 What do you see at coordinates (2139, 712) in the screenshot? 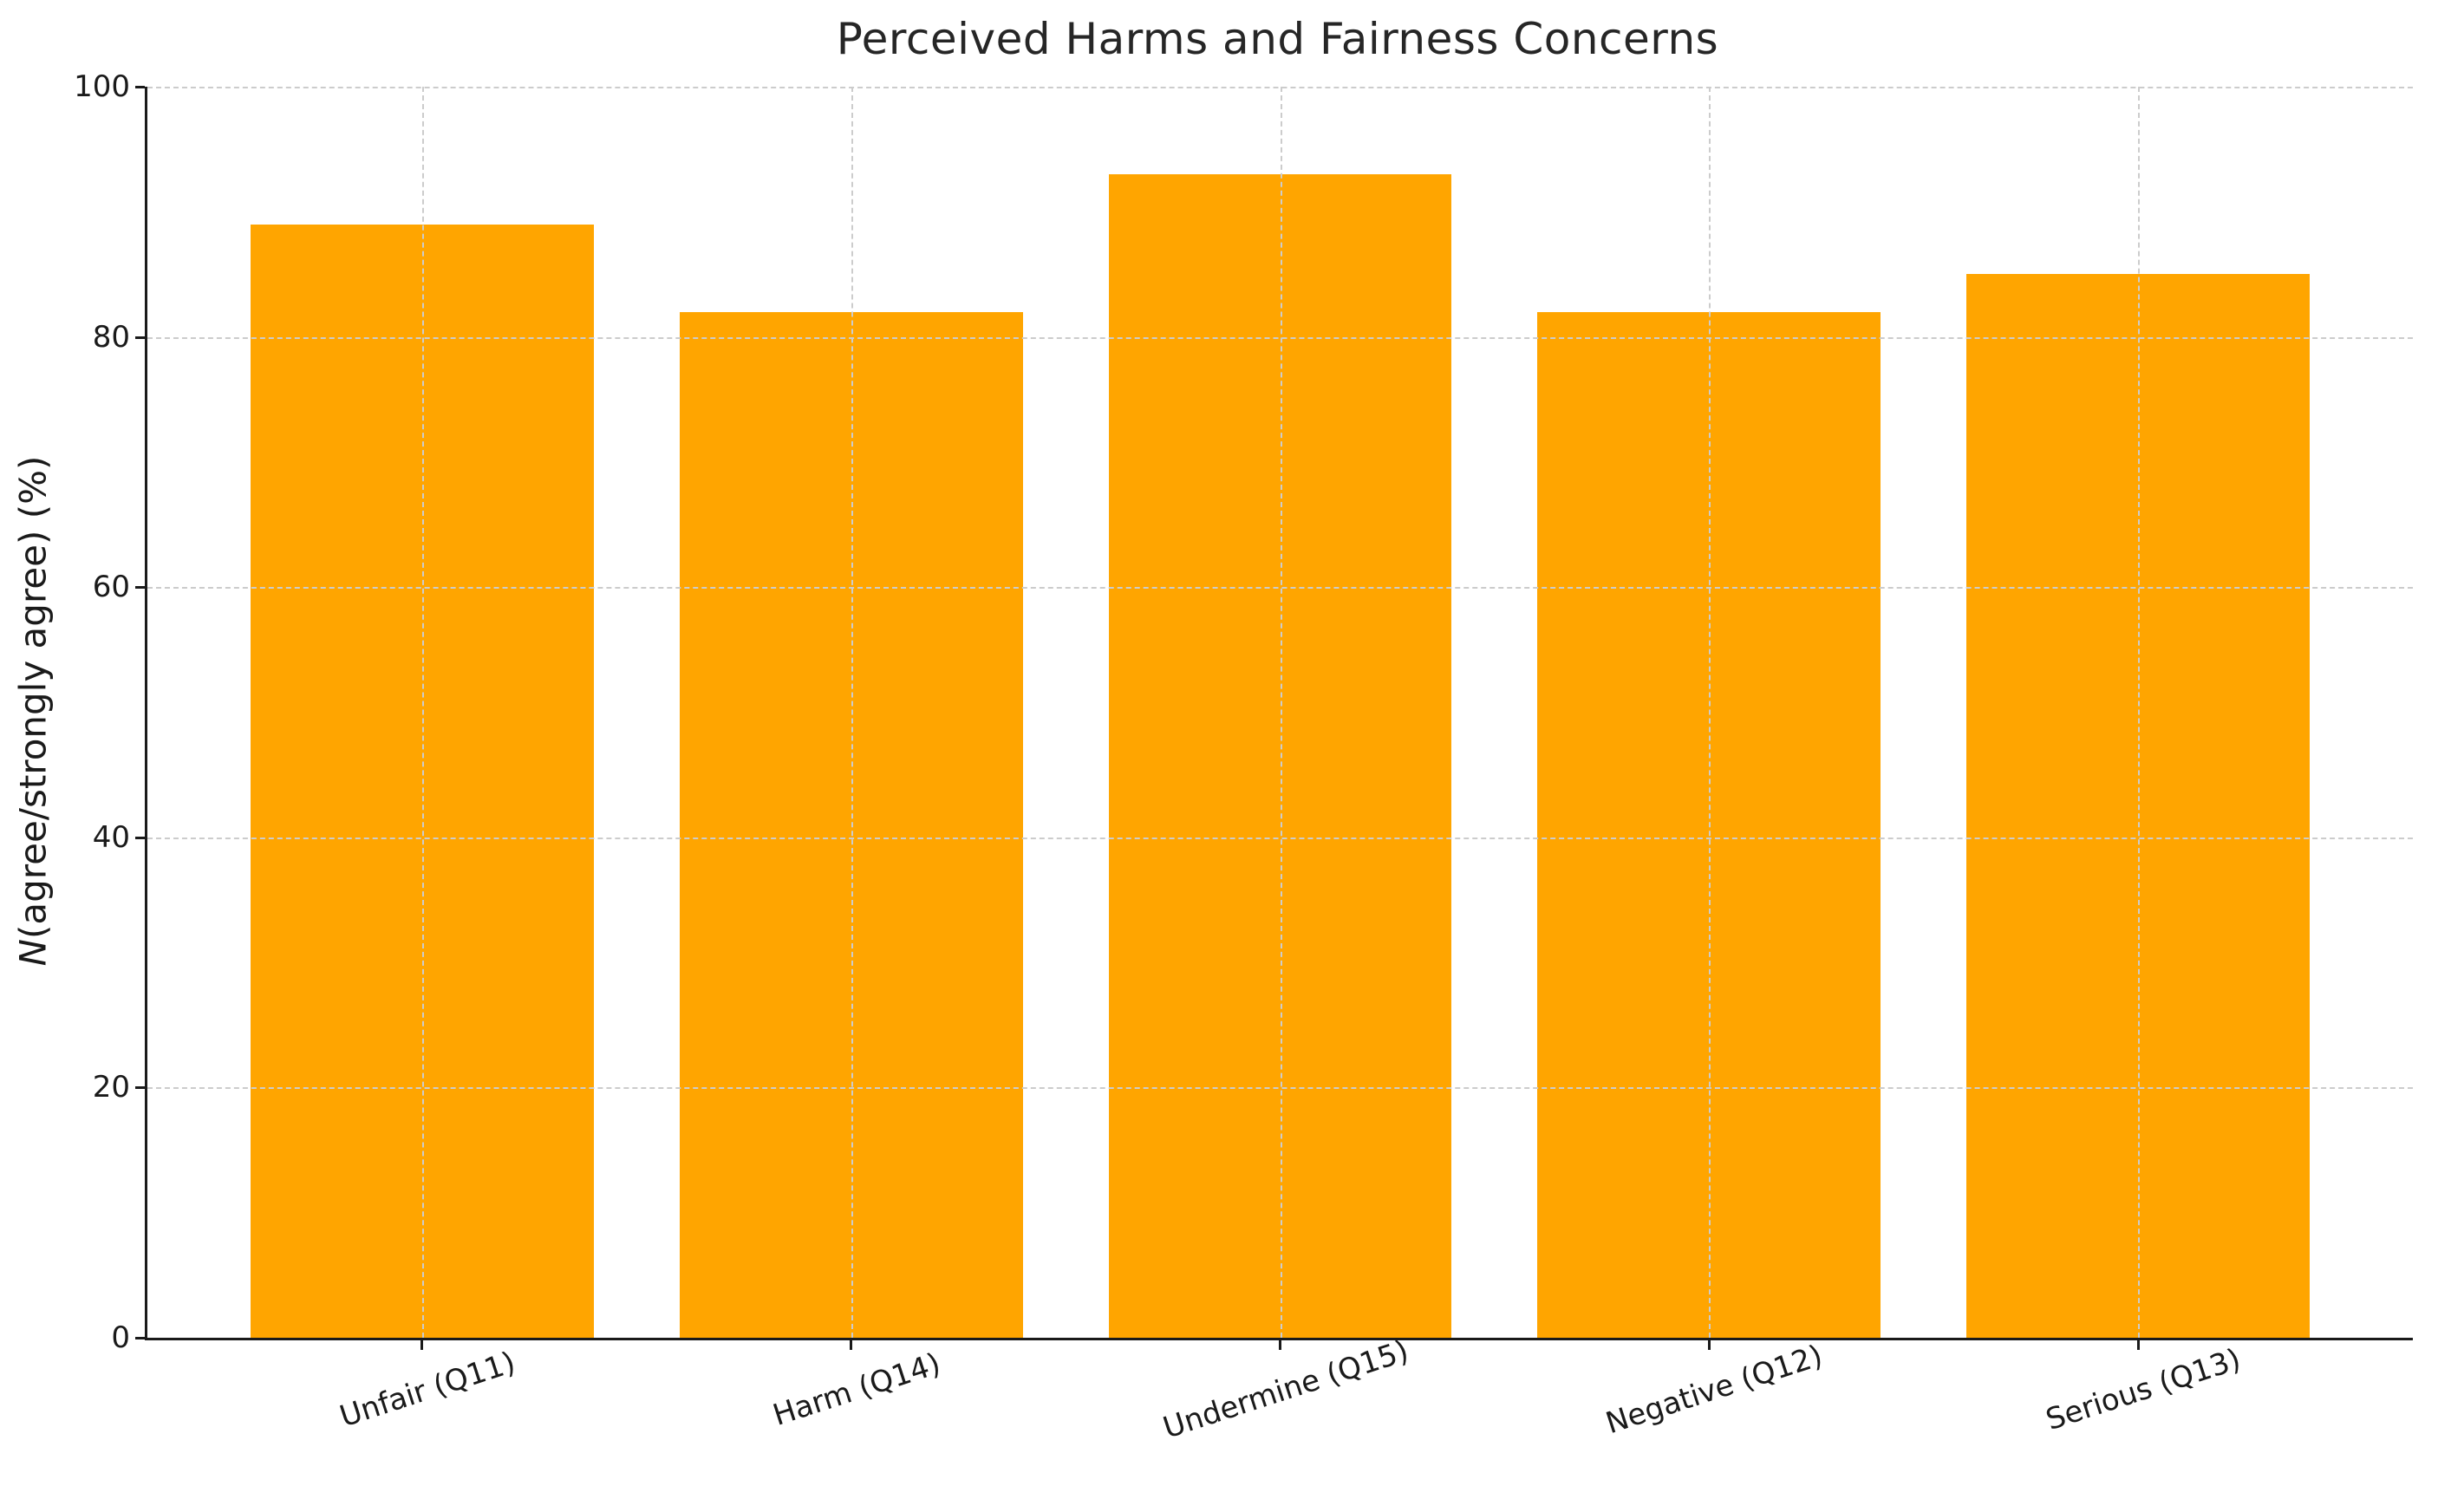
I see `v-gridline-serious-q13` at bounding box center [2139, 712].